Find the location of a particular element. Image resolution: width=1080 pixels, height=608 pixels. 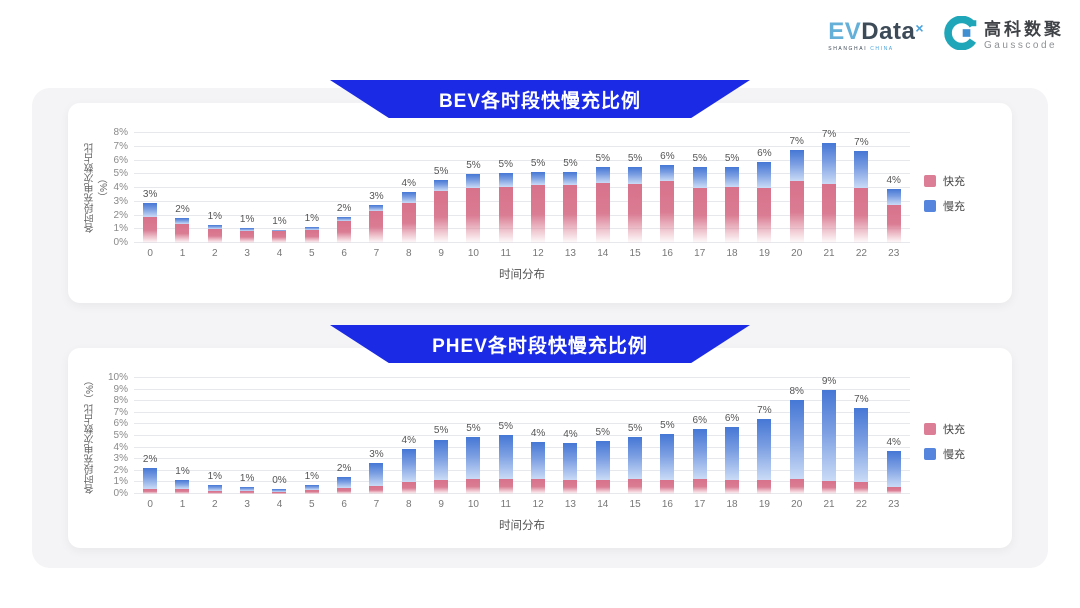

bar-group: 0% is located at coordinates (279, 436).